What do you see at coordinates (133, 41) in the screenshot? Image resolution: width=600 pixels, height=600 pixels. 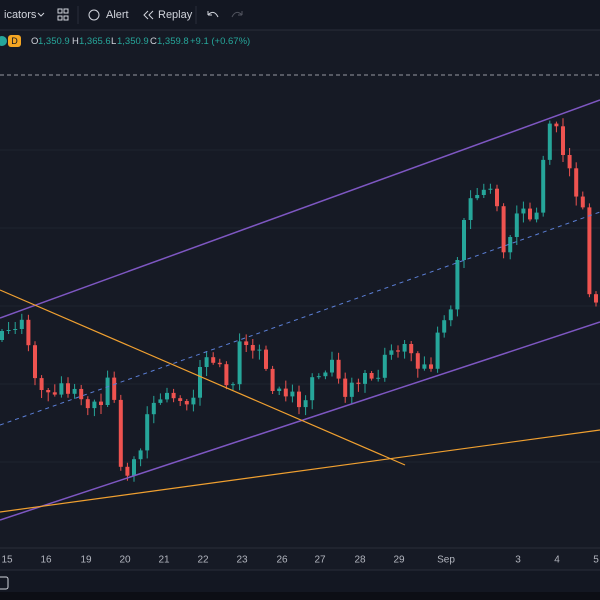 I see `low-value: 1,350.9` at bounding box center [133, 41].